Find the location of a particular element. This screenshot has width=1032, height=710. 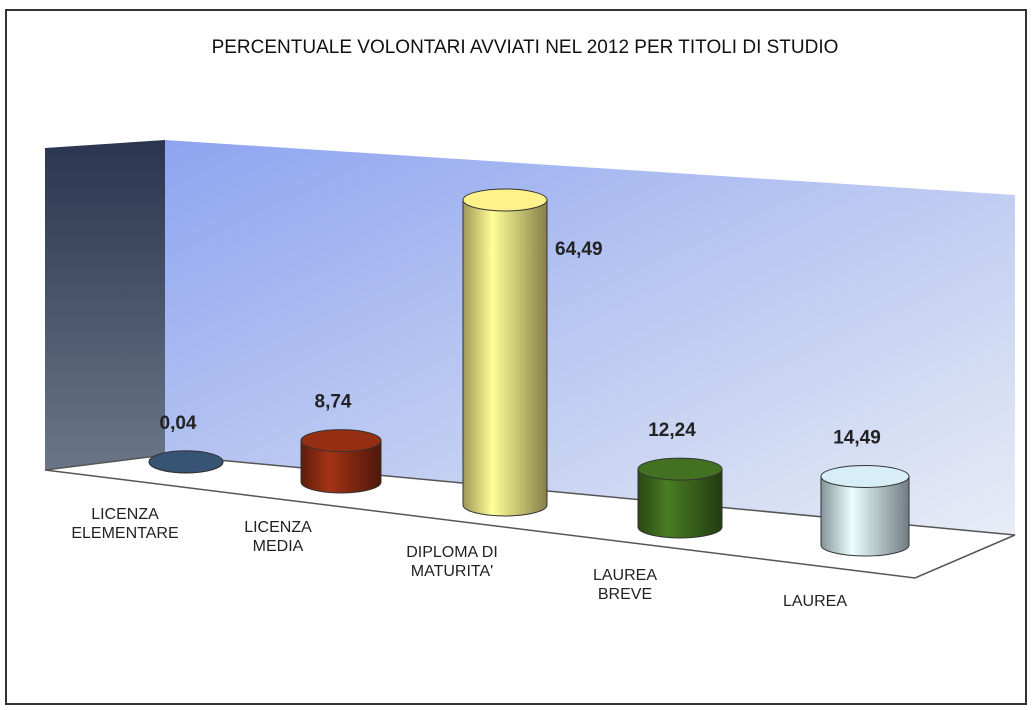

category-label: LAUREA is located at coordinates (815, 601).